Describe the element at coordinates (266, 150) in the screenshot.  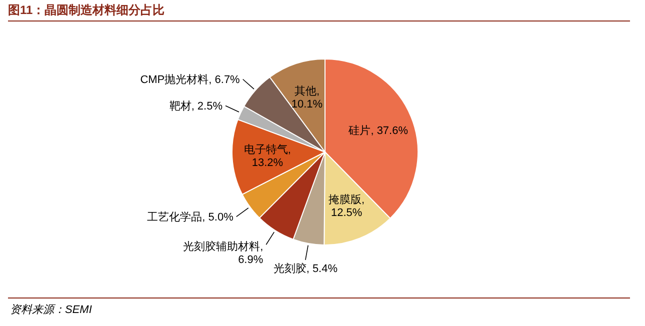
I see `category: 电子特气` at that location.